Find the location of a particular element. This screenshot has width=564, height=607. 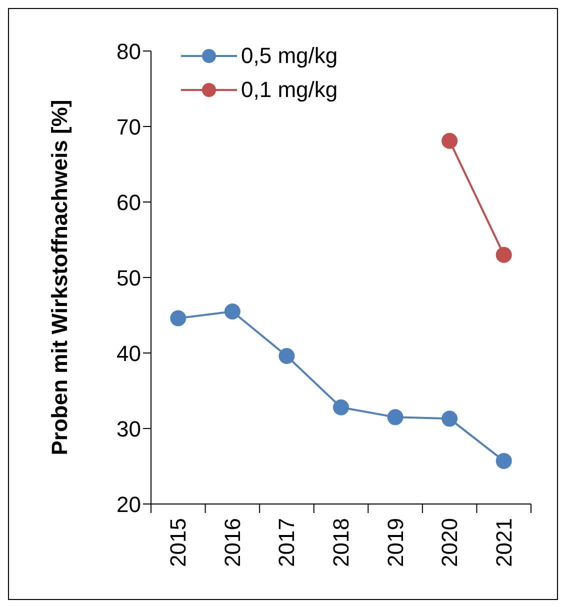

x-tick-label: 2017 is located at coordinates (287, 542).